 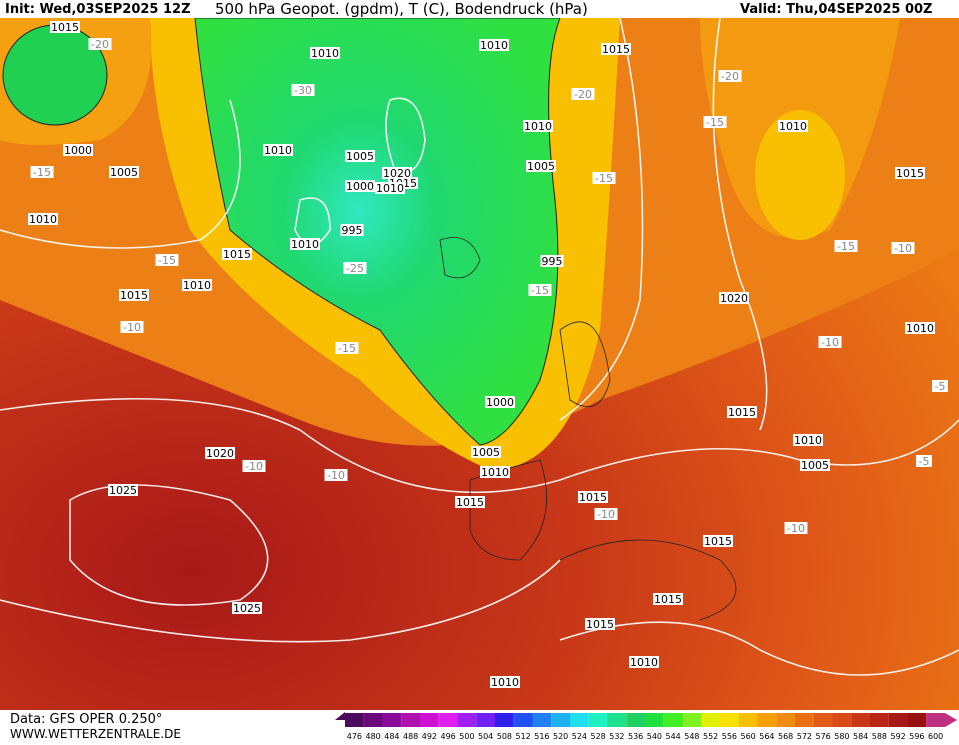 What do you see at coordinates (485, 736) in the screenshot?
I see `colorbar-label: 504` at bounding box center [485, 736].